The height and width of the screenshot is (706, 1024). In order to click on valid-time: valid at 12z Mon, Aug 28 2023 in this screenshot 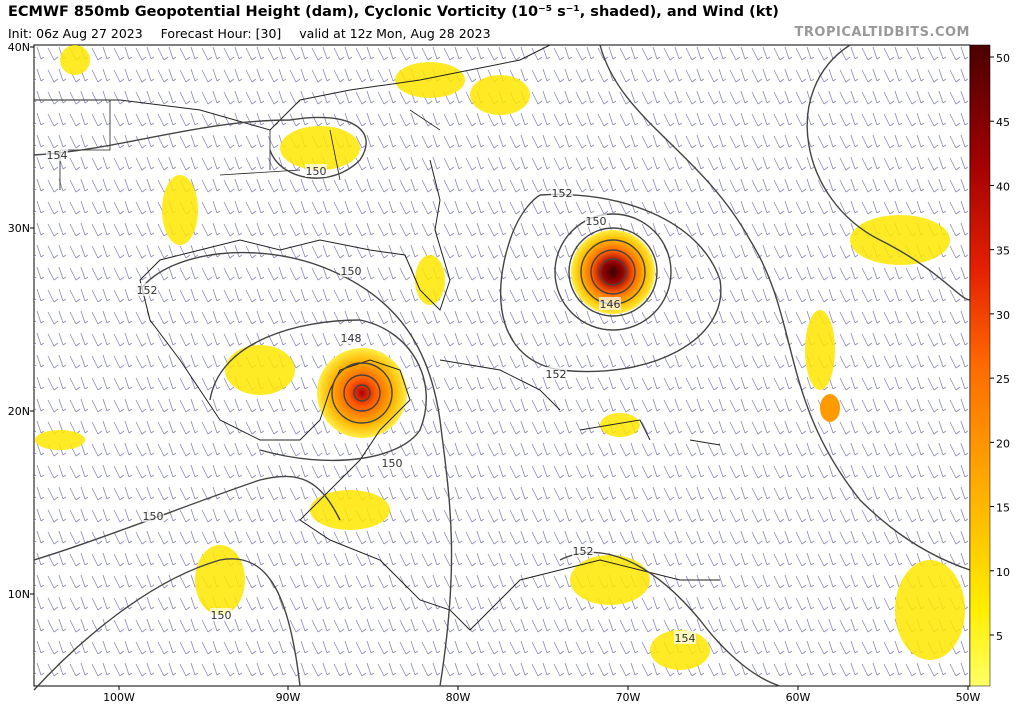, I will do `click(395, 33)`.